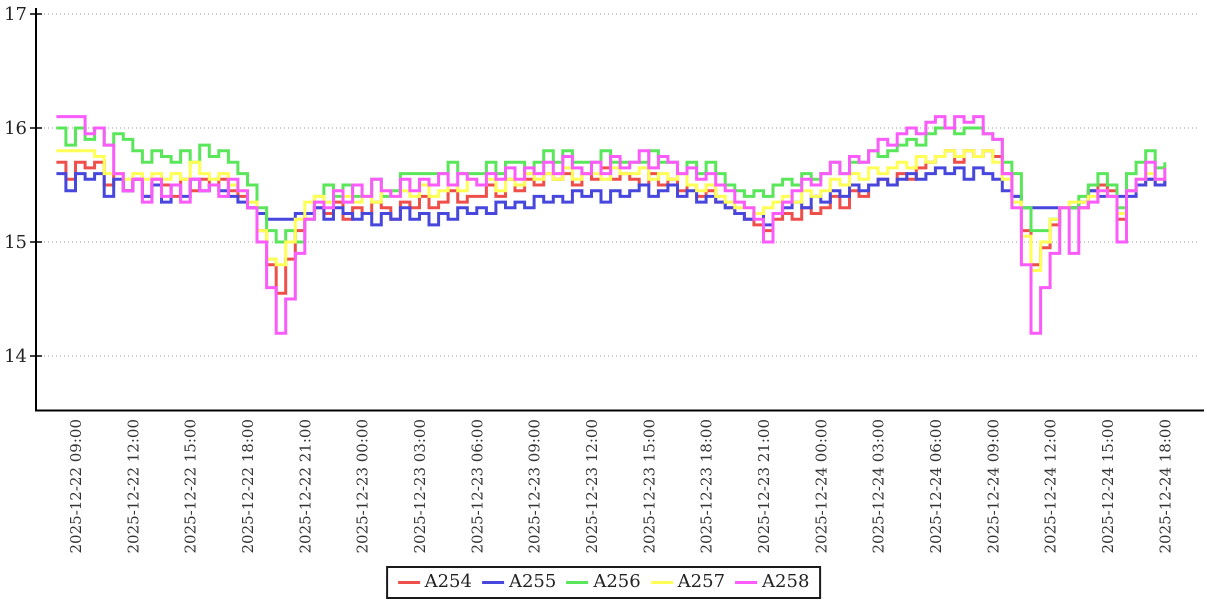  I want to click on legend-swatch-A258, so click(746, 582).